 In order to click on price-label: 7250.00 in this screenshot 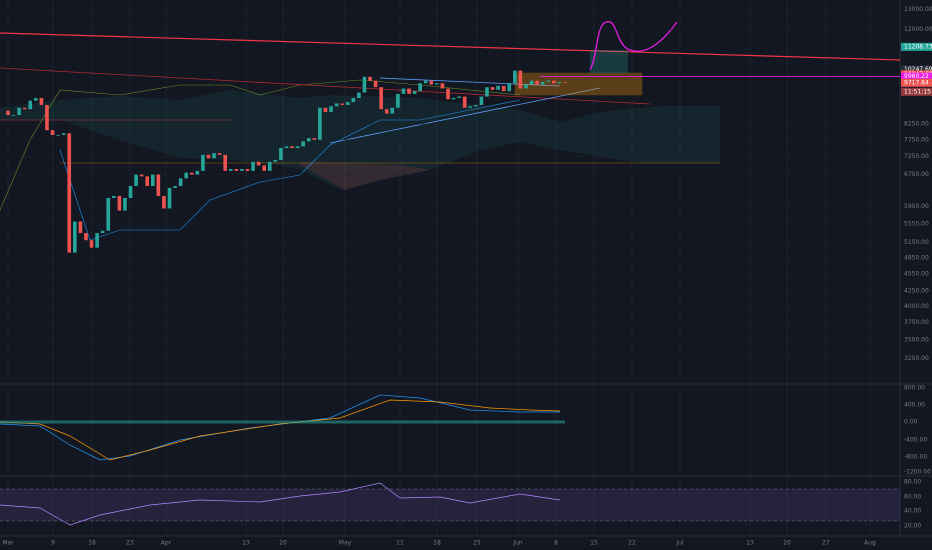, I will do `click(916, 156)`.